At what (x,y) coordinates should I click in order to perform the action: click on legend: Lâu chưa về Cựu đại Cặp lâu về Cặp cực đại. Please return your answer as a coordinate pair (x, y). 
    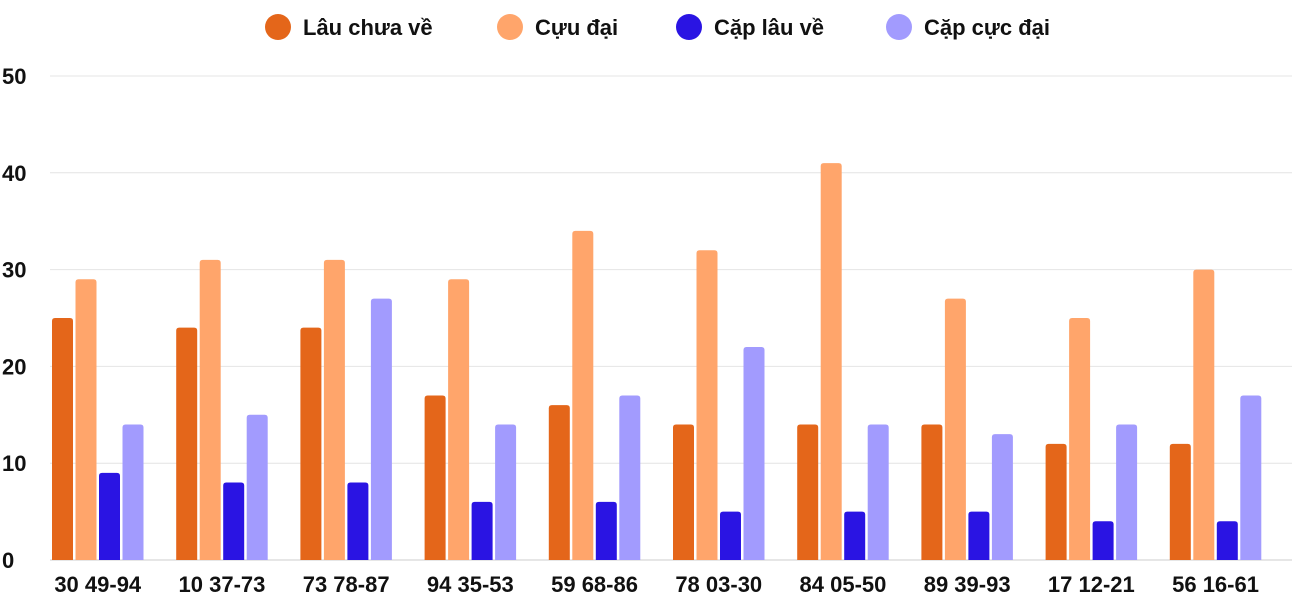
    Looking at the image, I should click on (657, 27).